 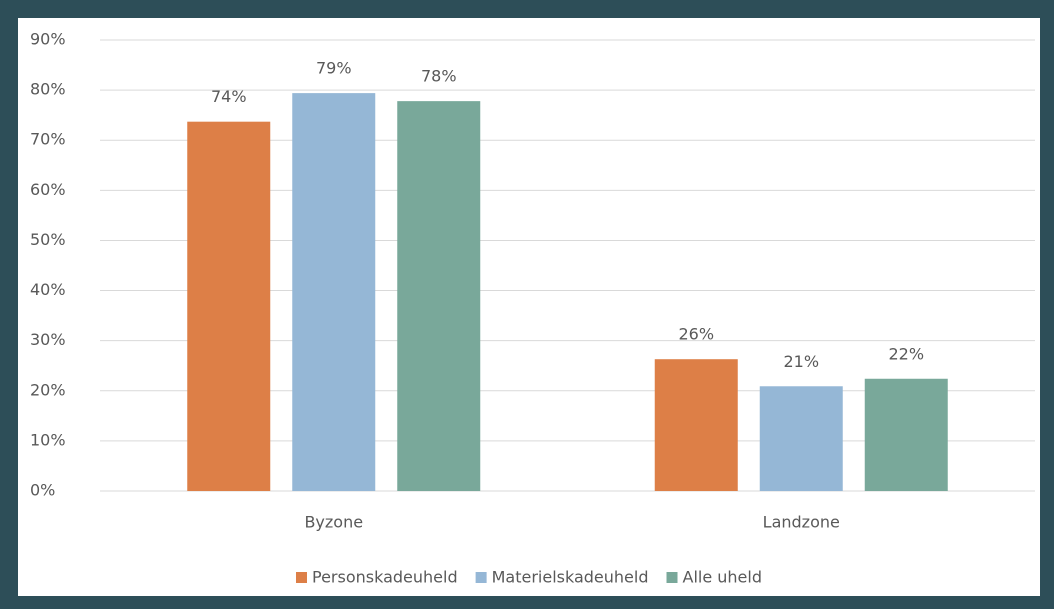 What do you see at coordinates (723, 577) in the screenshot?
I see `legend-label: Alle uheld` at bounding box center [723, 577].